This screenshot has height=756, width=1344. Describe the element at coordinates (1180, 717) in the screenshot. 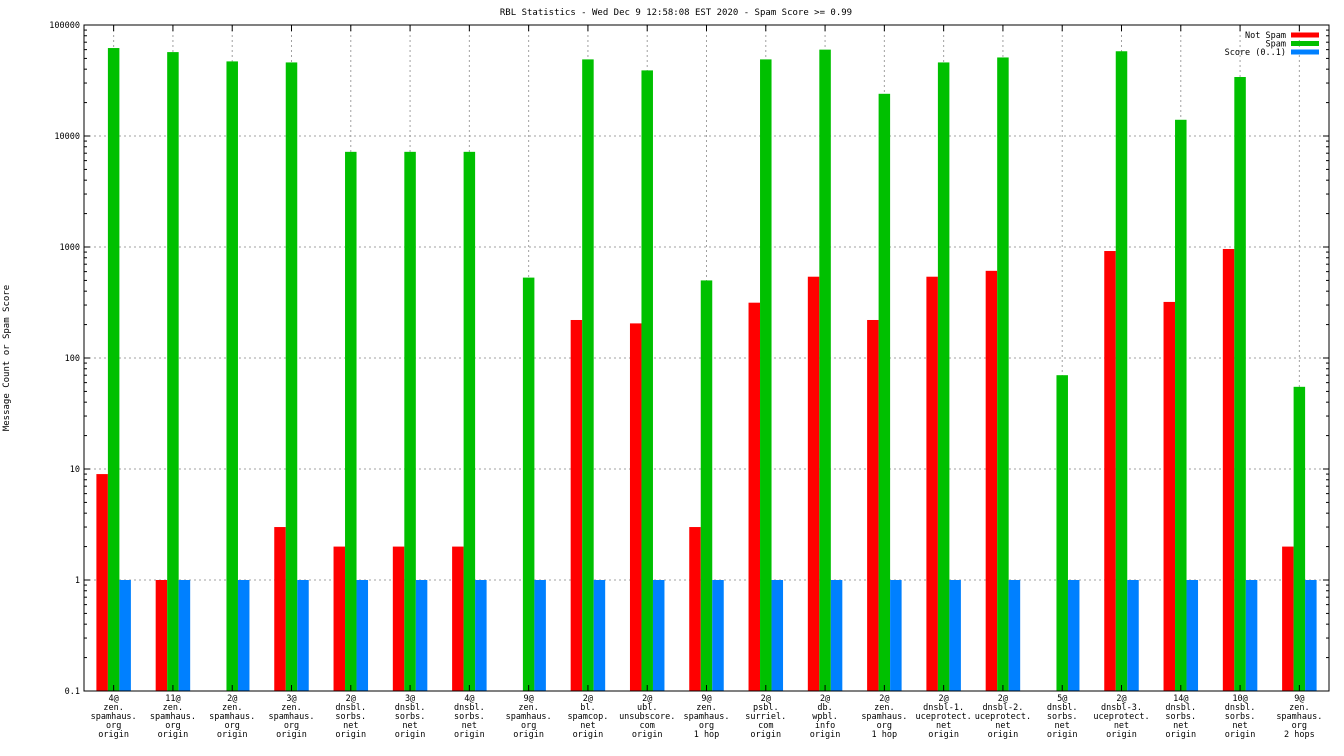

I see `x-tick-label: 14@ dnsbl. sorbs. net origin` at that location.